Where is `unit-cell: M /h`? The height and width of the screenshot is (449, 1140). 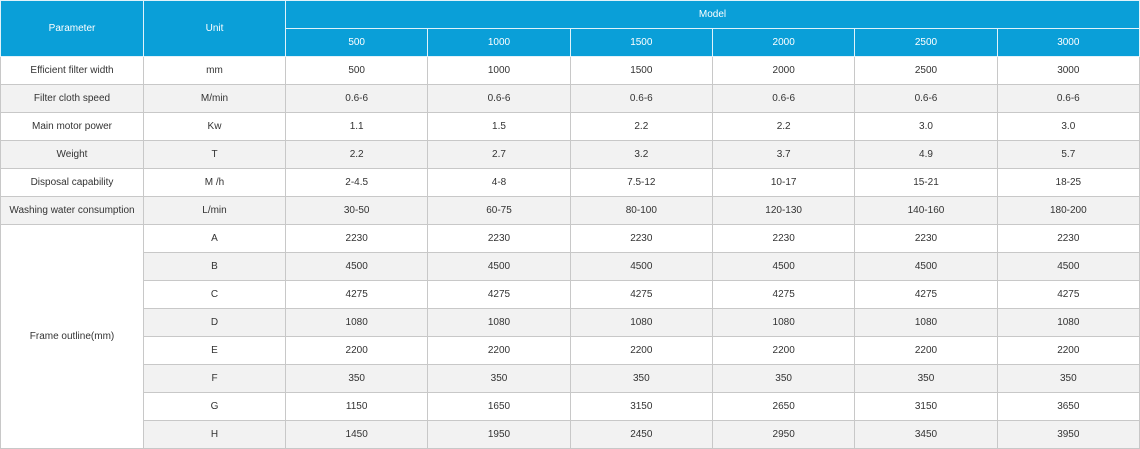 unit-cell: M /h is located at coordinates (214, 182).